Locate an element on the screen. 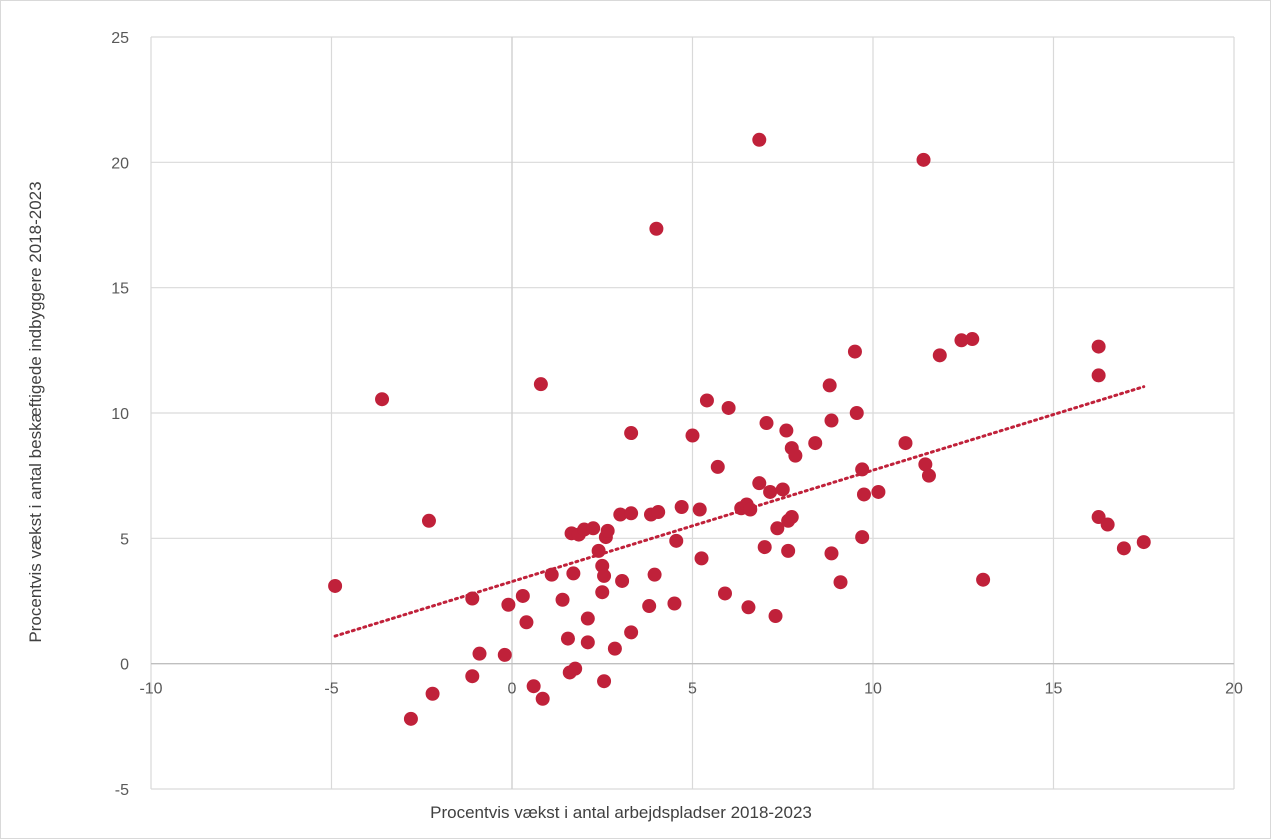 The height and width of the screenshot is (839, 1271). x-tick-label: -10 is located at coordinates (150, 689).